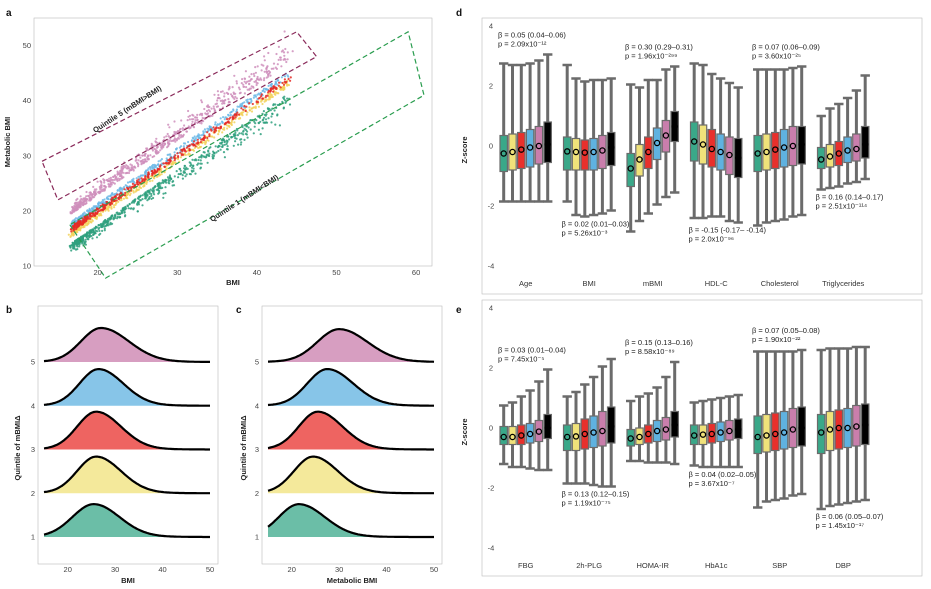 Image resolution: width=931 pixels, height=589 pixels. What do you see at coordinates (350, 475) in the screenshot?
I see `ridge-outline-q2` at bounding box center [350, 475].